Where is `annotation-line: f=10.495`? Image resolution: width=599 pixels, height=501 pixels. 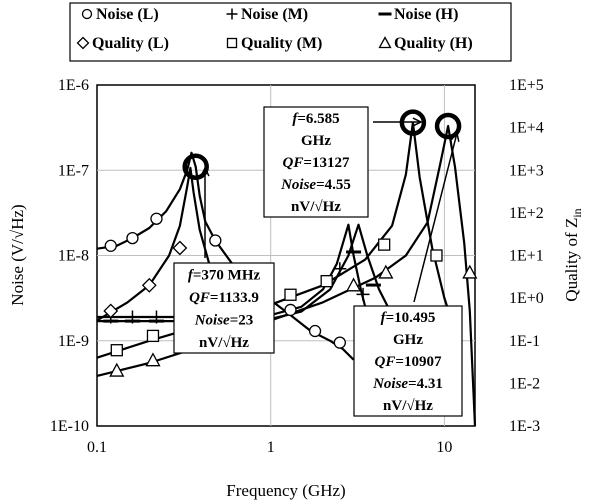
annotation-line: f=10.495 is located at coordinates (408, 318).